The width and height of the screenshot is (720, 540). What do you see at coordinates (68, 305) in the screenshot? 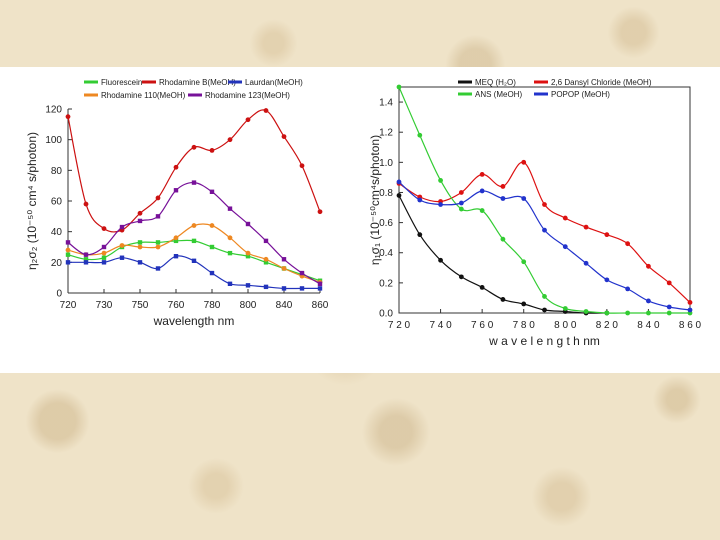
I see `left-x-tick-label: 720` at bounding box center [68, 305].